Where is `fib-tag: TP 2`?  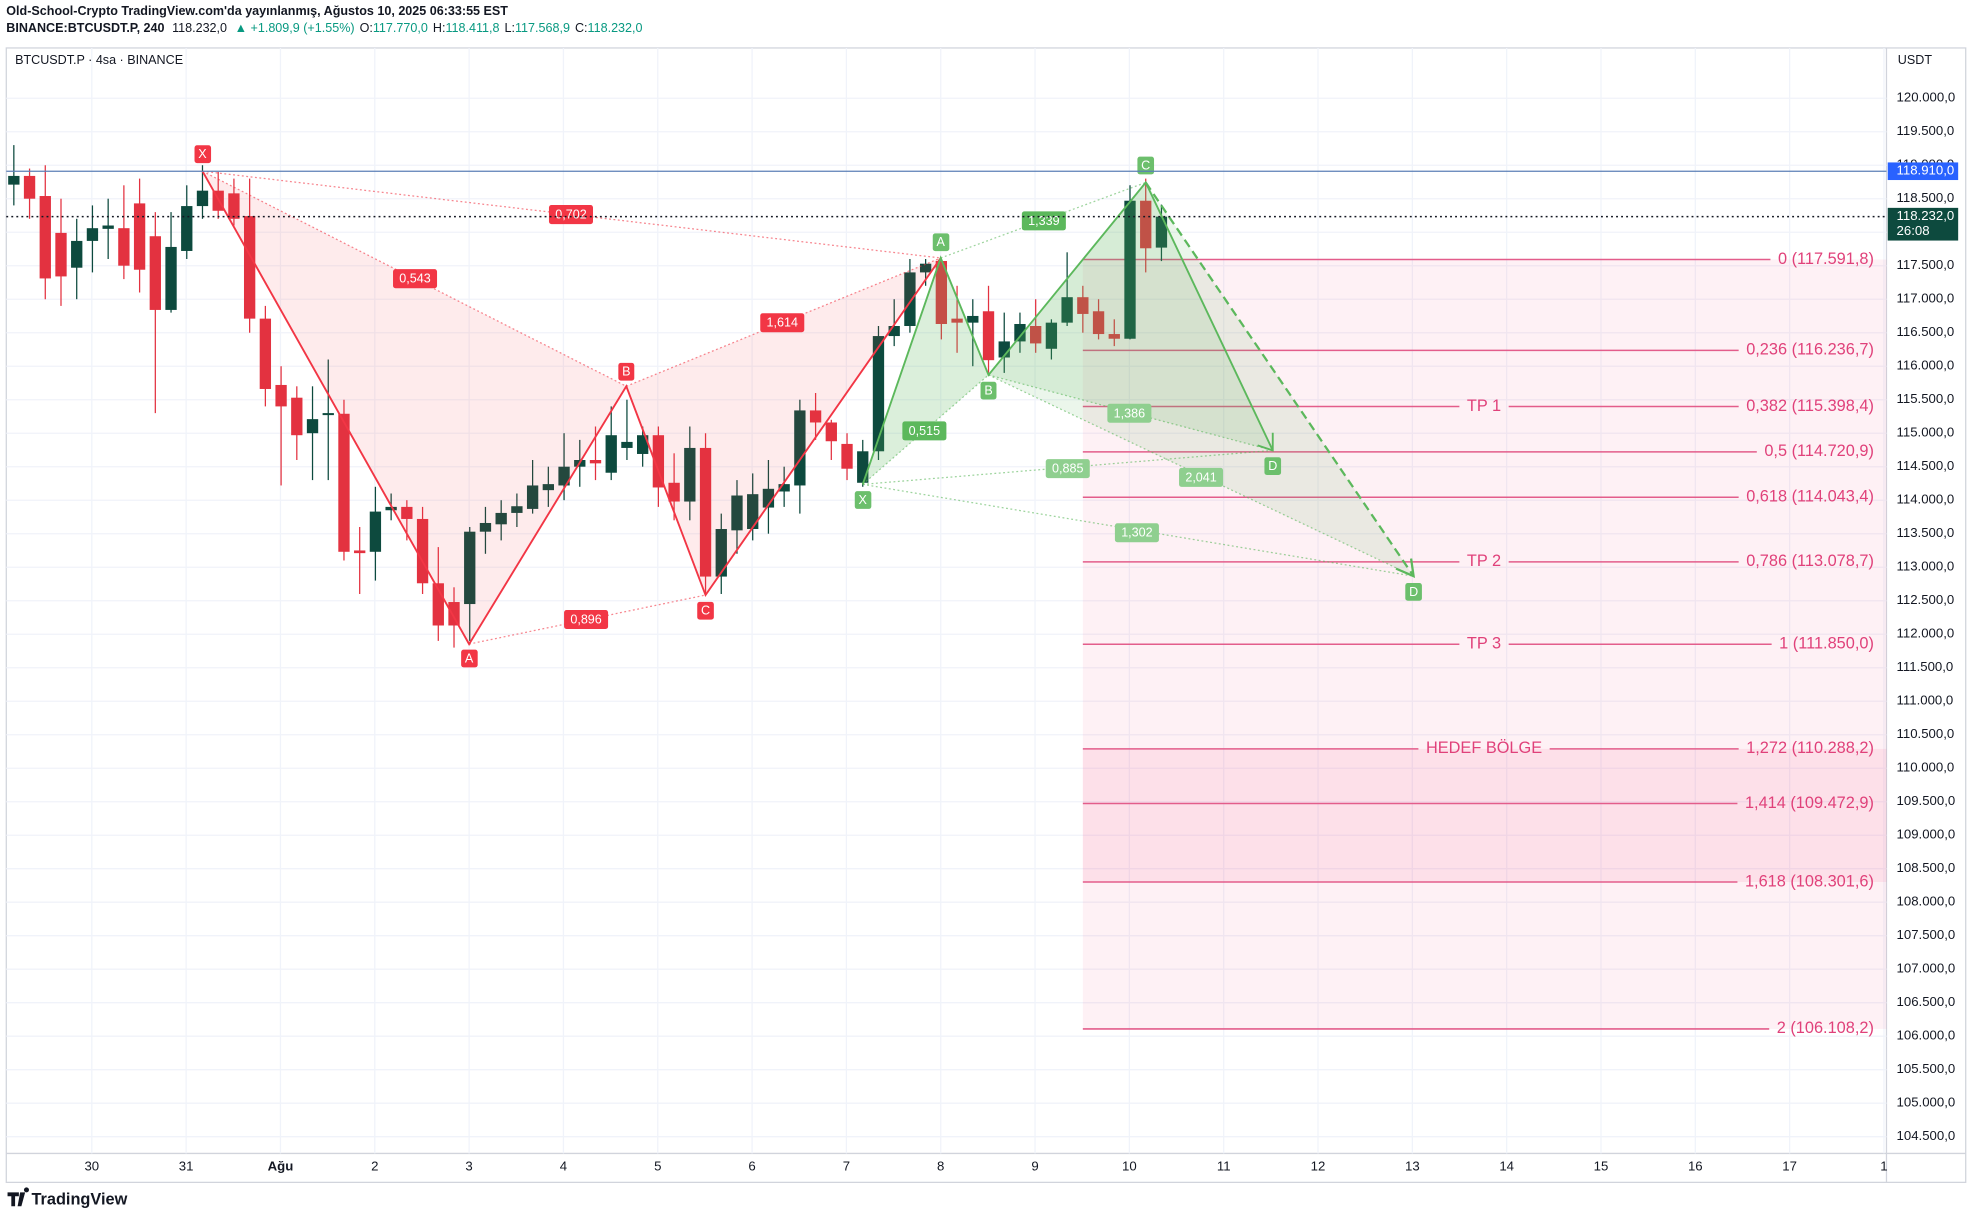
fib-tag: TP 2 is located at coordinates (1484, 561).